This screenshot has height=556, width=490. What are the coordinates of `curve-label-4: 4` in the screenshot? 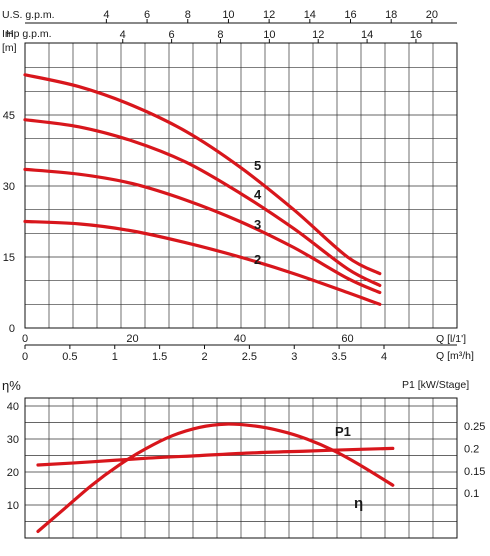 It's located at (258, 194).